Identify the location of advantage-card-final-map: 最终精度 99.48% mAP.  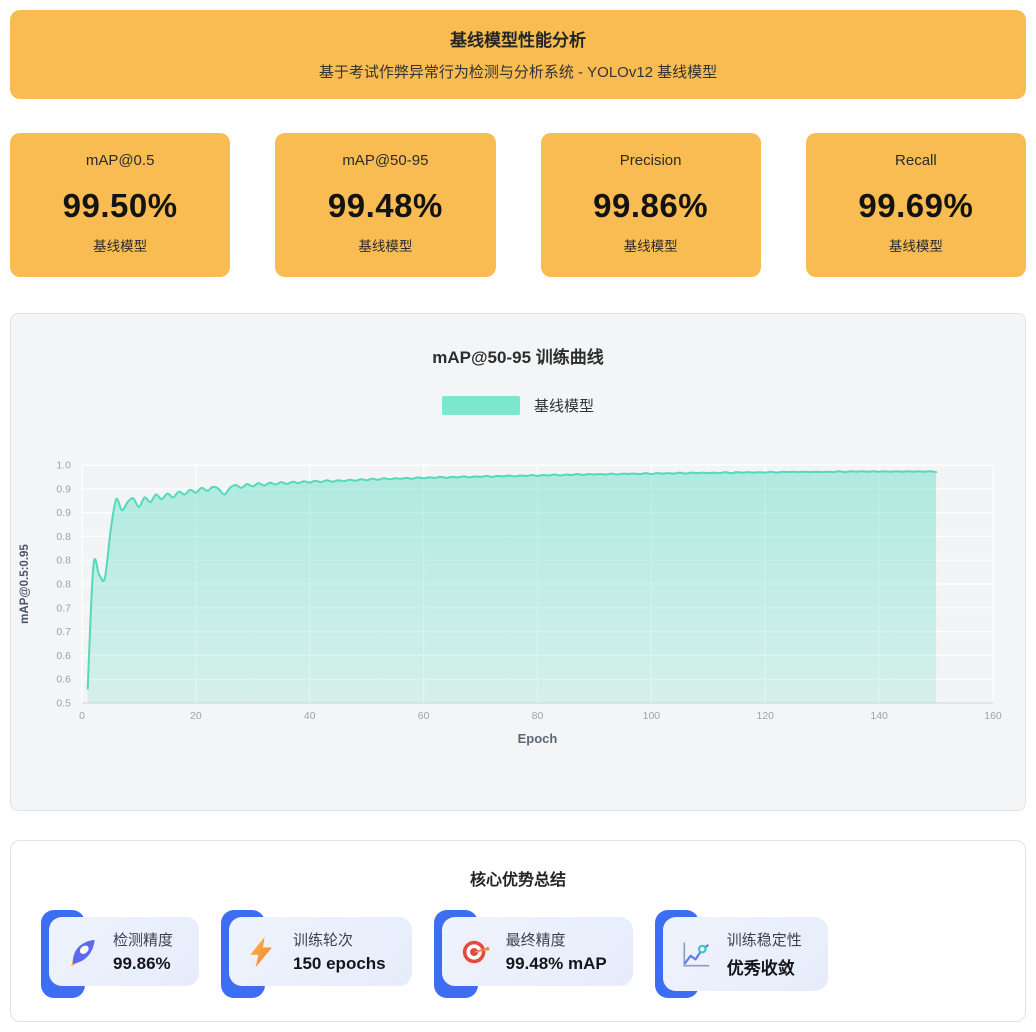
(533, 954).